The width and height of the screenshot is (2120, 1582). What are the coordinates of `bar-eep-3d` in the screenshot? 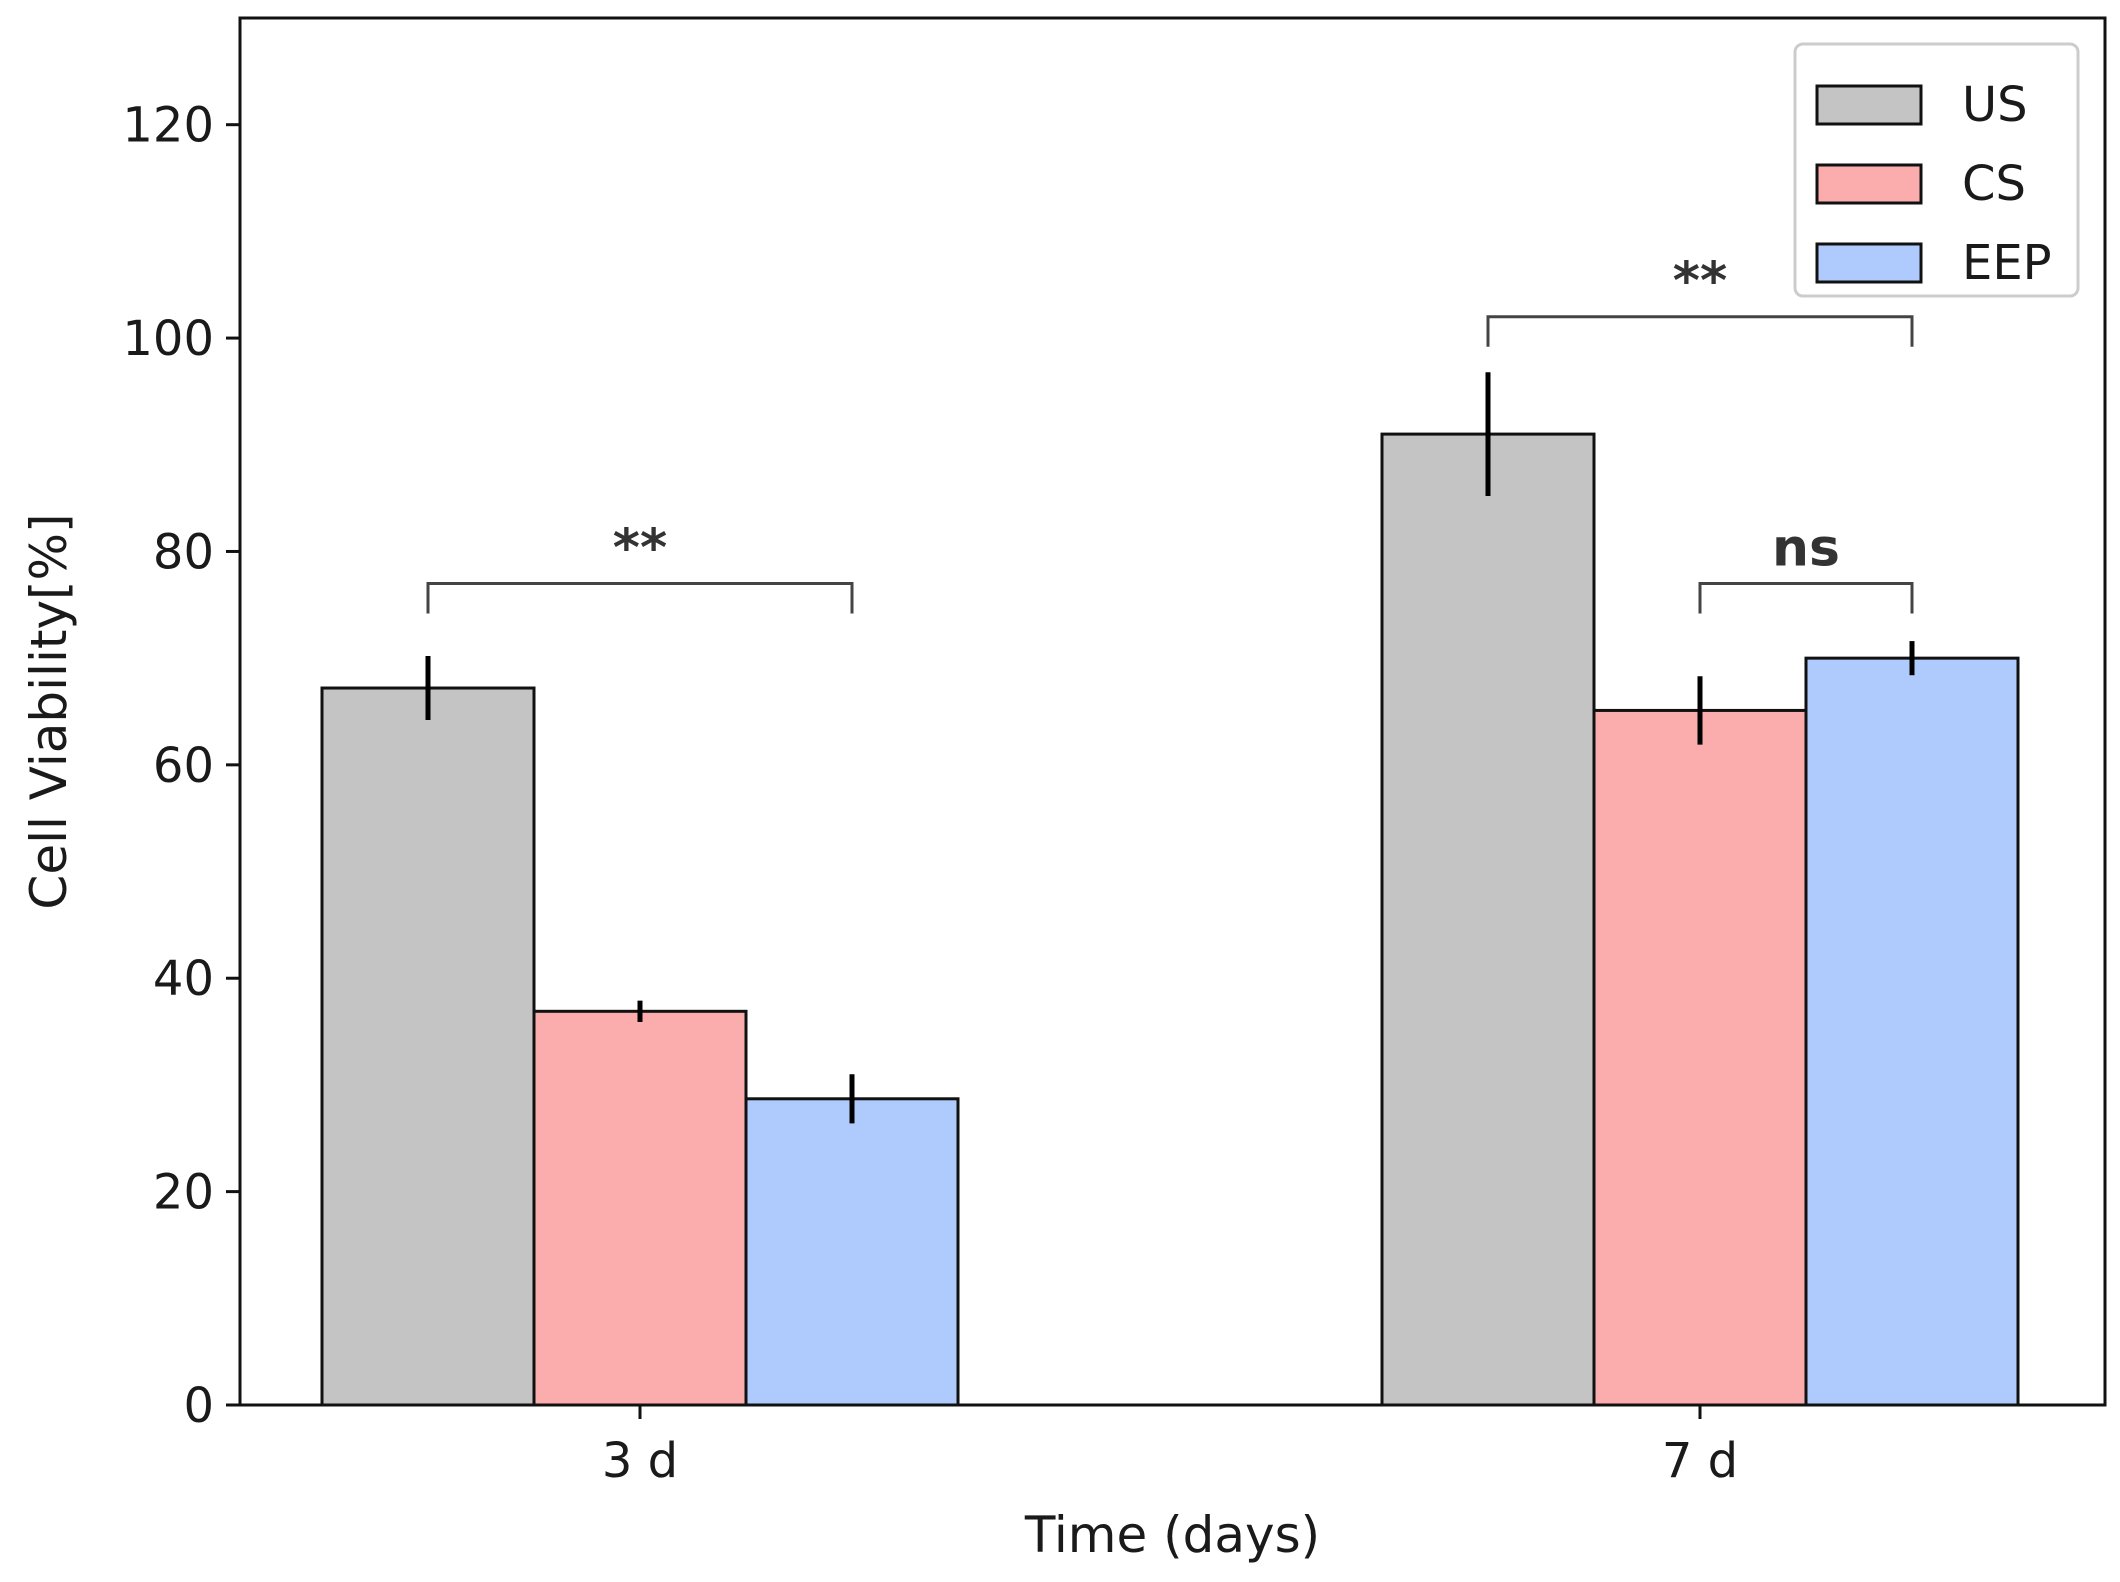 It's located at (852, 1252).